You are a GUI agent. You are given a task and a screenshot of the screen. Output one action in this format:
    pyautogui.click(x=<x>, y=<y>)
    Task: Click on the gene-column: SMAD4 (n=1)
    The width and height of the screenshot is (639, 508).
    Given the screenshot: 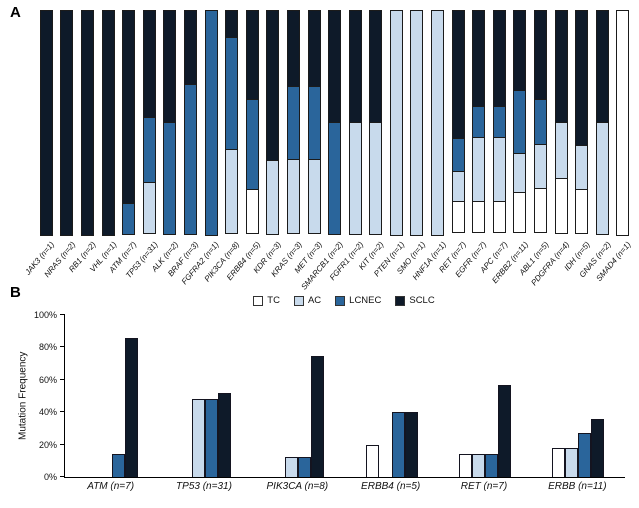 What is the action you would take?
    pyautogui.click(x=614, y=150)
    